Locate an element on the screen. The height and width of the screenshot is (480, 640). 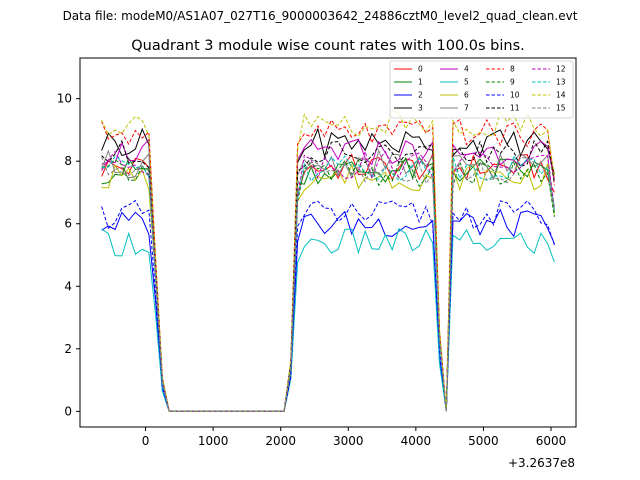
legend-label-14: 14 is located at coordinates (561, 95).